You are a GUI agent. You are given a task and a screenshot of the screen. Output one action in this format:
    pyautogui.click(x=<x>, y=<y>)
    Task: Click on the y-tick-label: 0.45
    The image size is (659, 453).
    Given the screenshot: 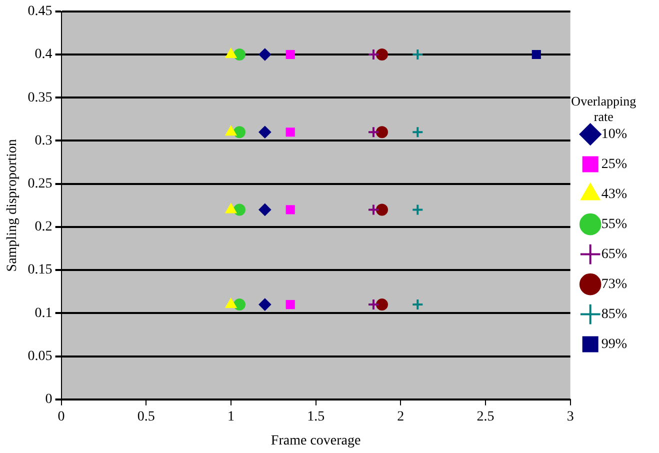 What is the action you would take?
    pyautogui.click(x=40, y=12)
    